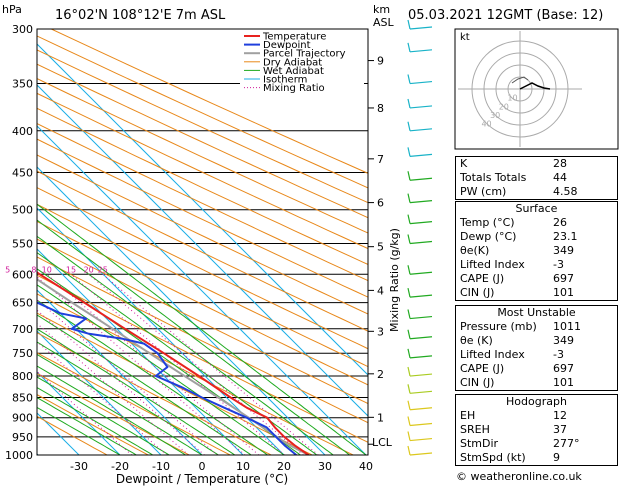 Image resolution: width=629 pixels, height=486 pixels. I want to click on temp-tick-label: -30, so click(79, 466).